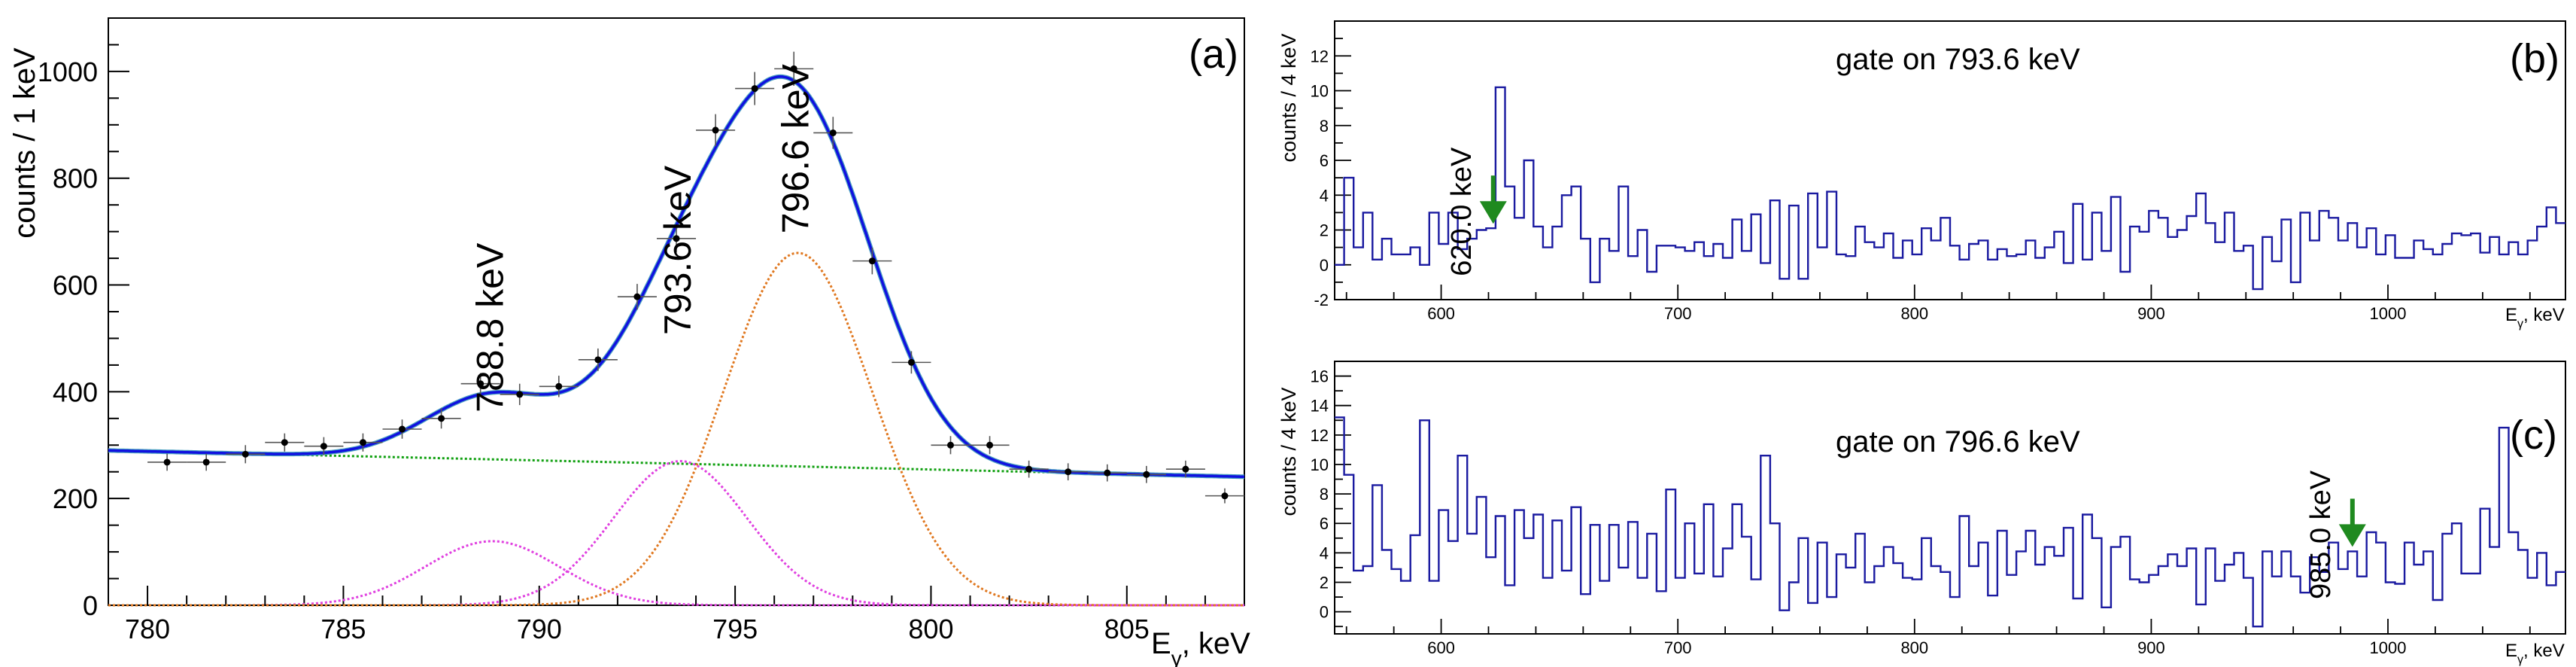  What do you see at coordinates (2388, 313) in the screenshot?
I see `panel-b-x-tick-label: 1000` at bounding box center [2388, 313].